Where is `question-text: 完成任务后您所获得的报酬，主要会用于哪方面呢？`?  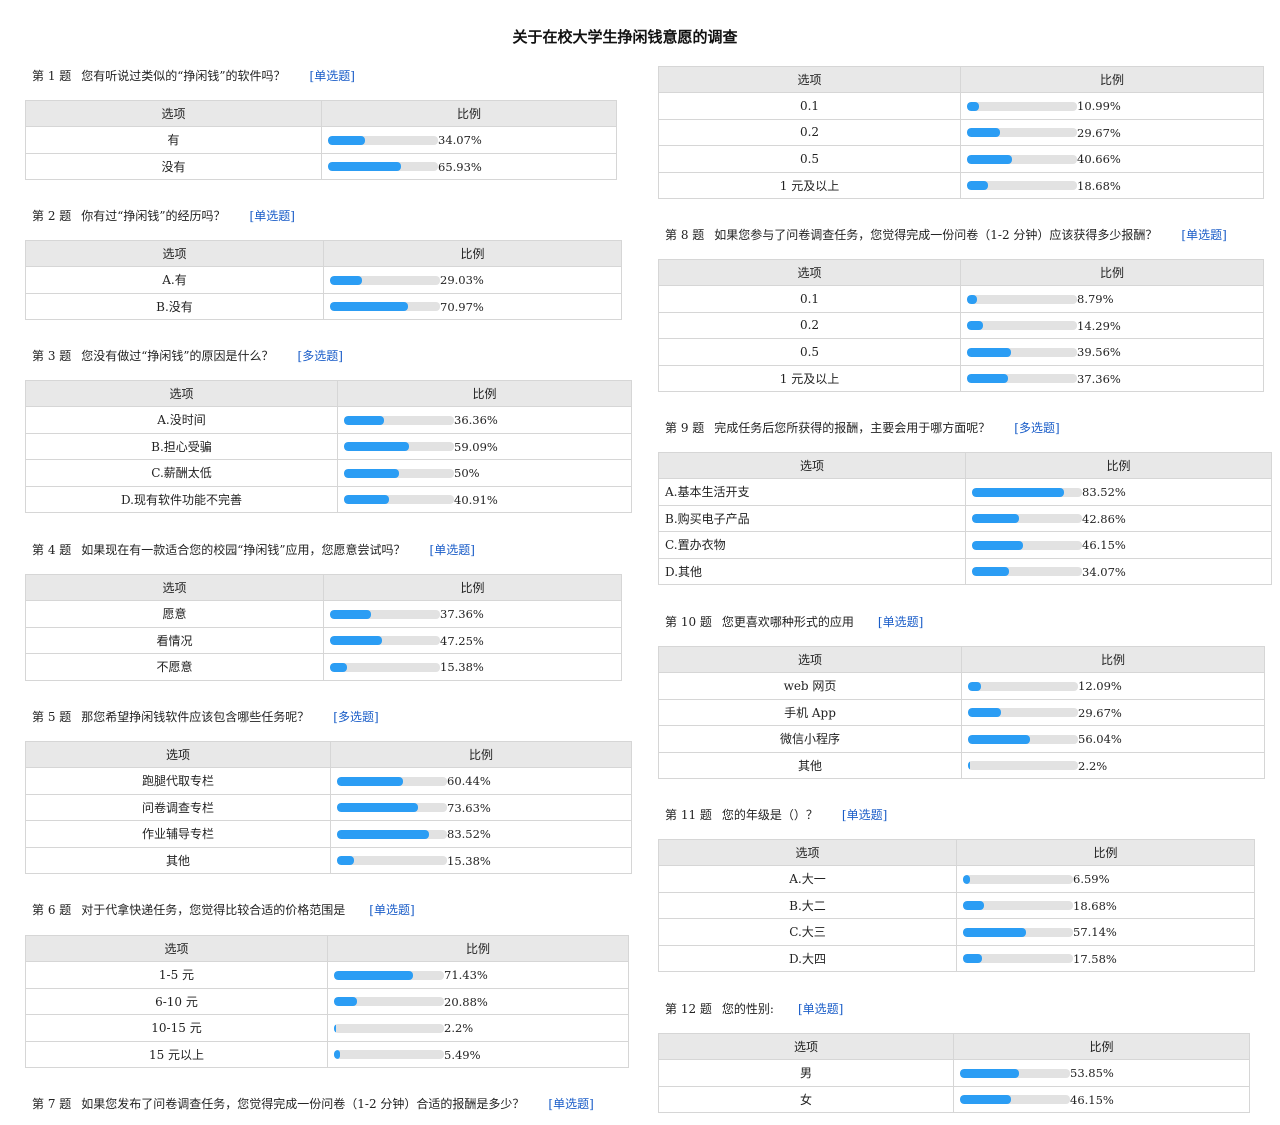
question-text: 完成任务后您所获得的报酬，主要会用于哪方面呢？ is located at coordinates (852, 428).